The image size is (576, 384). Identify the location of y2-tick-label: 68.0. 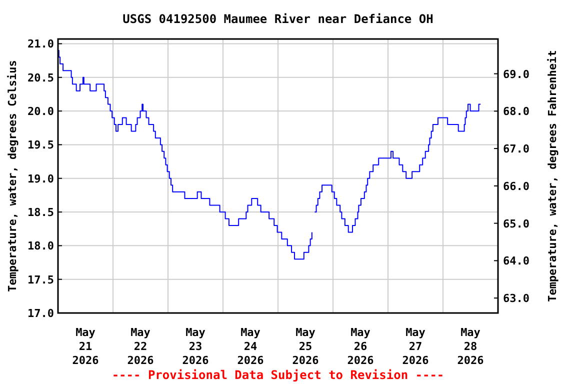
(516, 111).